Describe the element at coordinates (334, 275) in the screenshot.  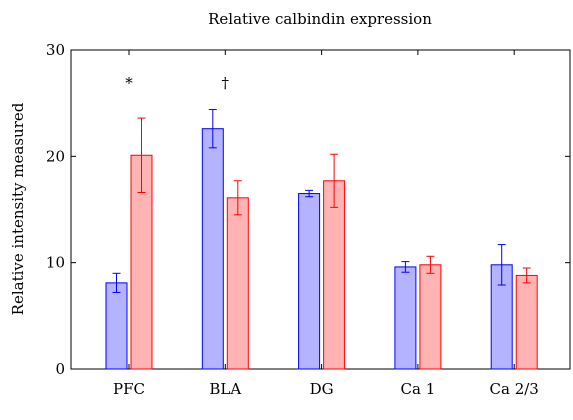
I see `bar-series2-dg` at that location.